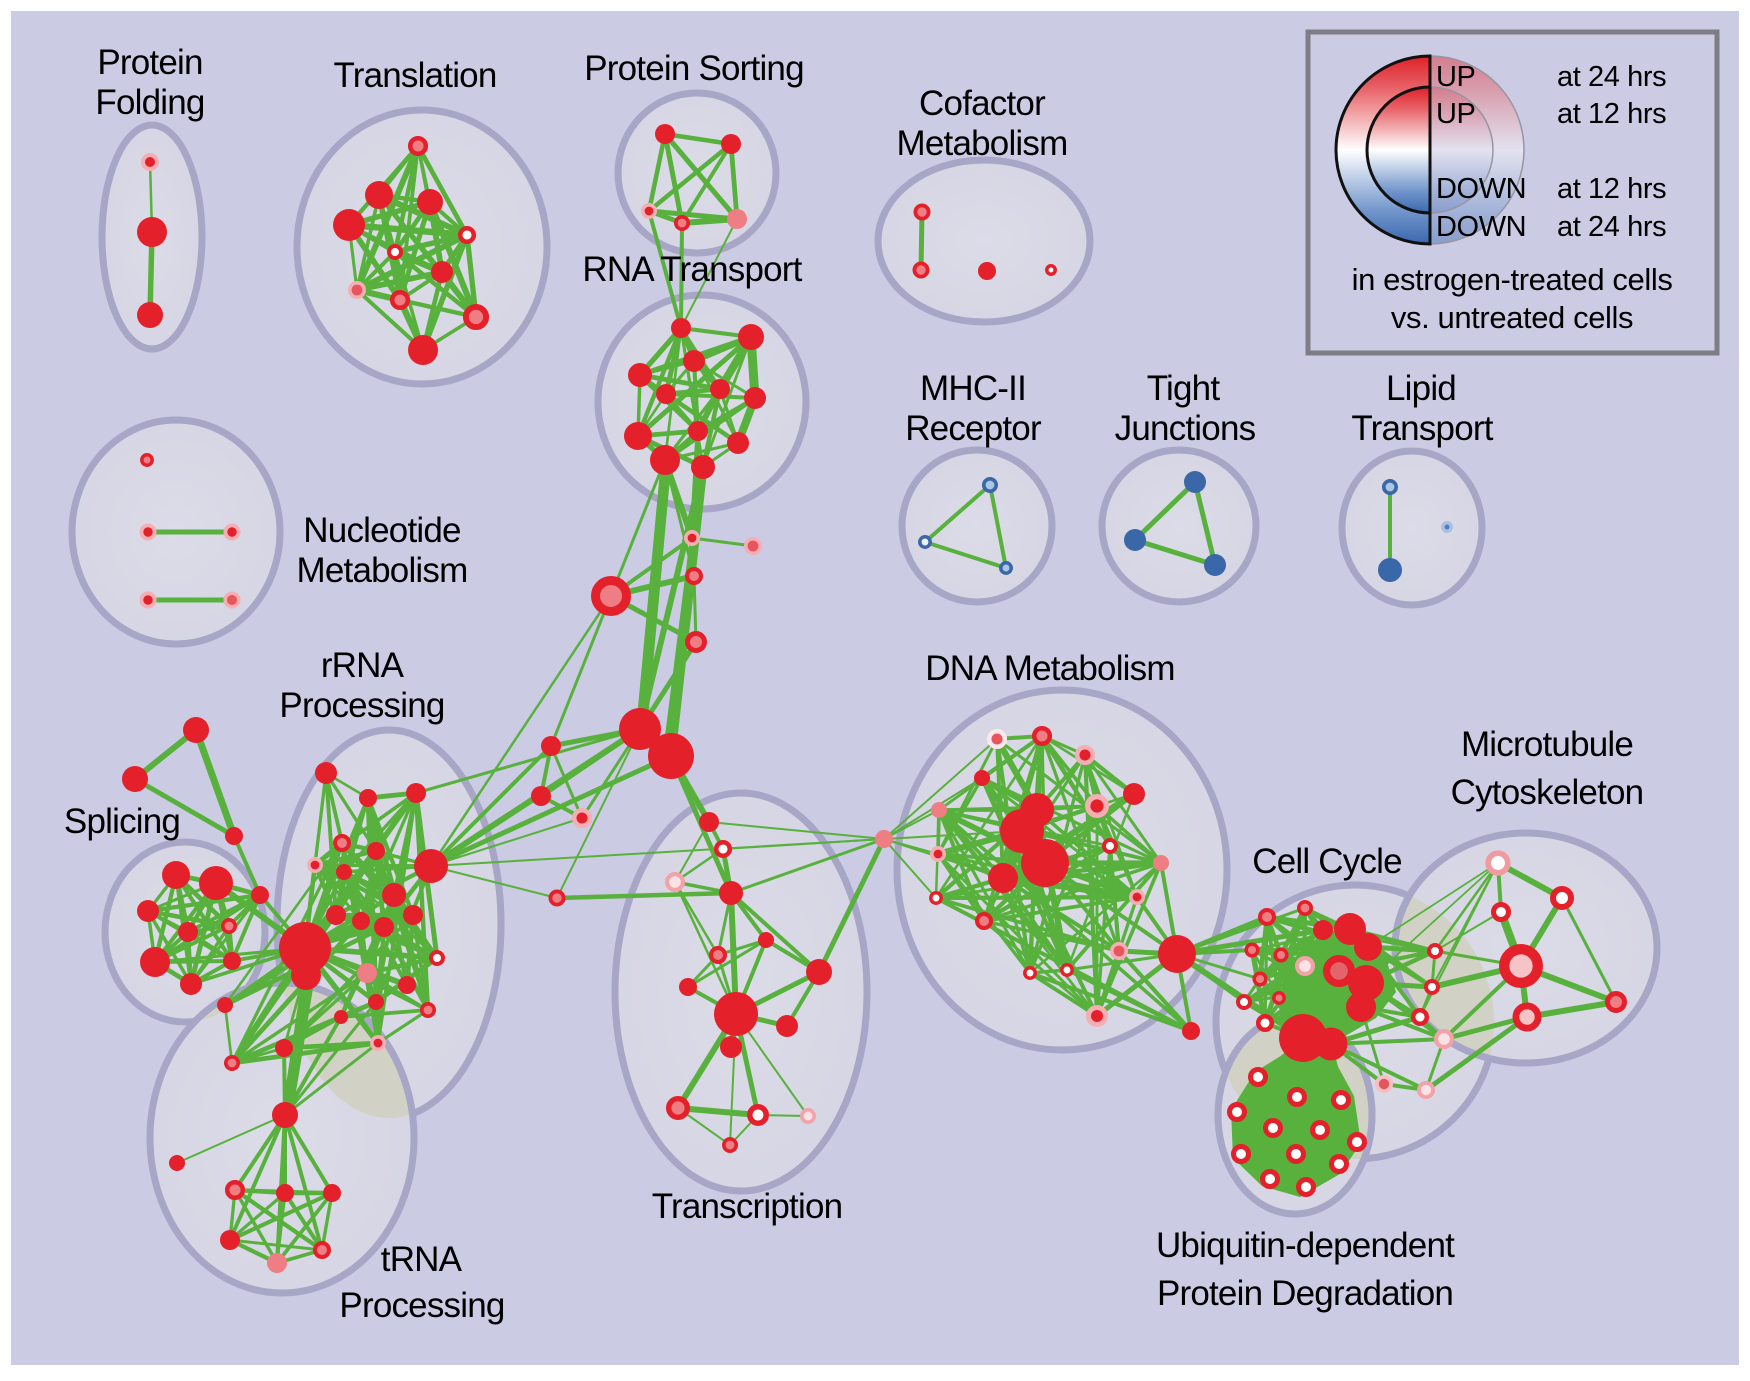 The height and width of the screenshot is (1381, 1750). I want to click on svg-text: MHC-II, so click(973, 388).